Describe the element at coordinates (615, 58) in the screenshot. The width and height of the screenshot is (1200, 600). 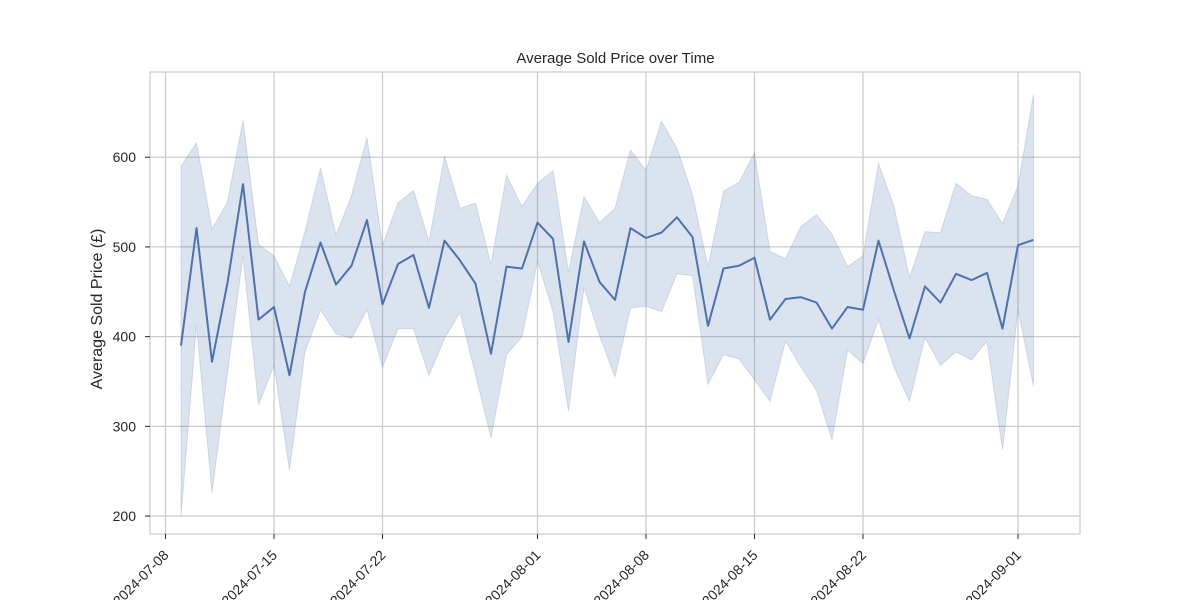
I see `chart-title: Average Sold Price over Time` at that location.